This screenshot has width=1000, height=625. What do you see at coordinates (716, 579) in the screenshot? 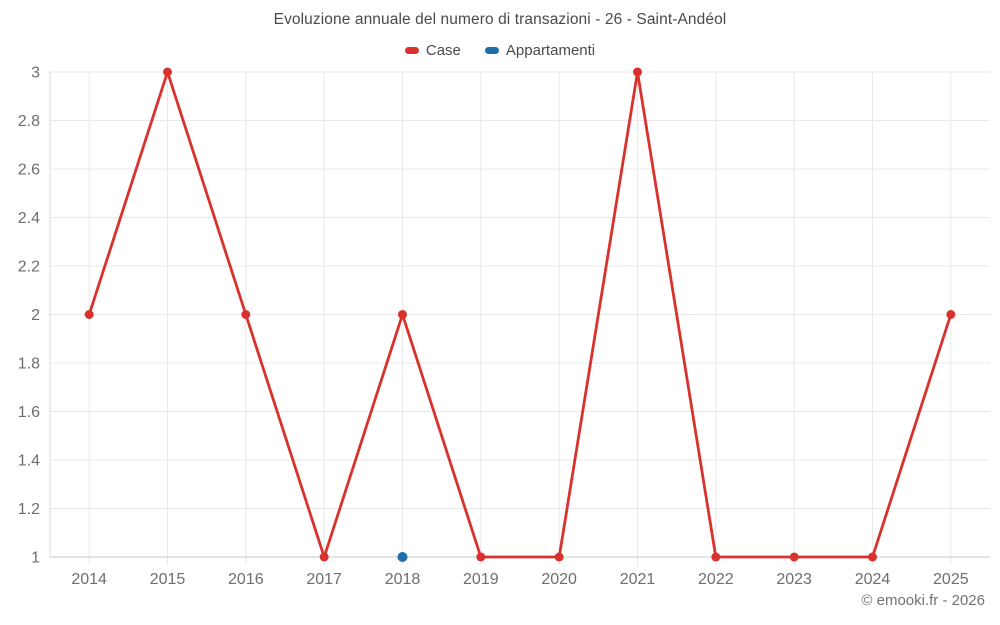
I see `x-tick-label: 2022` at bounding box center [716, 579].